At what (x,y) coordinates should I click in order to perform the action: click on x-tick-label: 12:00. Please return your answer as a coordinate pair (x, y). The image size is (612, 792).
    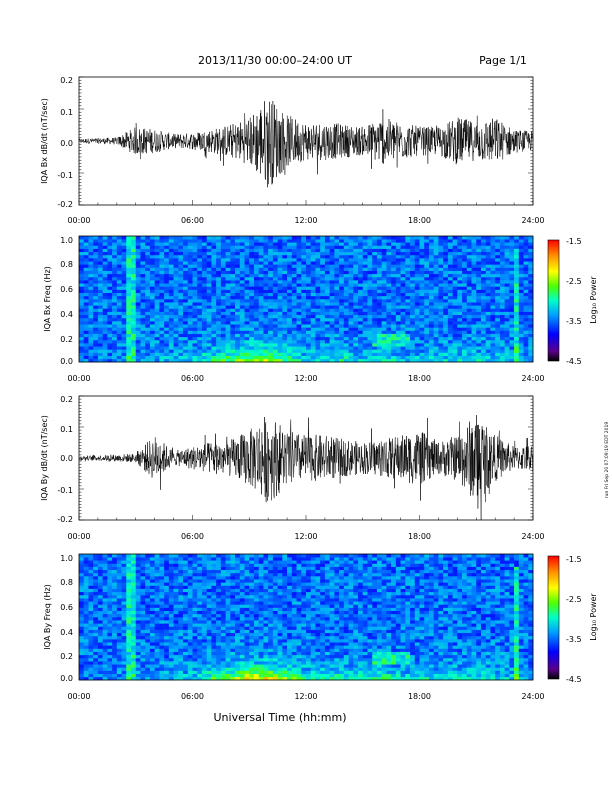
    Looking at the image, I should click on (305, 378).